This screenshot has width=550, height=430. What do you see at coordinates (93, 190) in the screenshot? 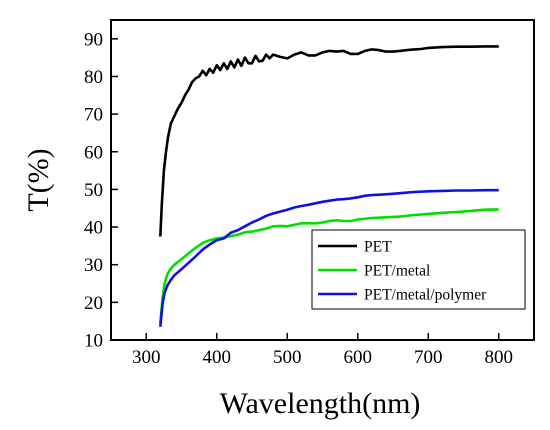
I see `y-tick-label: 50` at bounding box center [93, 190].